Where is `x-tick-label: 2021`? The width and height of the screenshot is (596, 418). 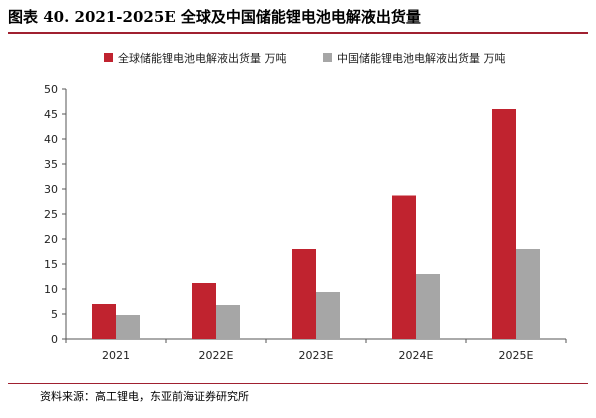 x-tick-label: 2021 is located at coordinates (116, 355).